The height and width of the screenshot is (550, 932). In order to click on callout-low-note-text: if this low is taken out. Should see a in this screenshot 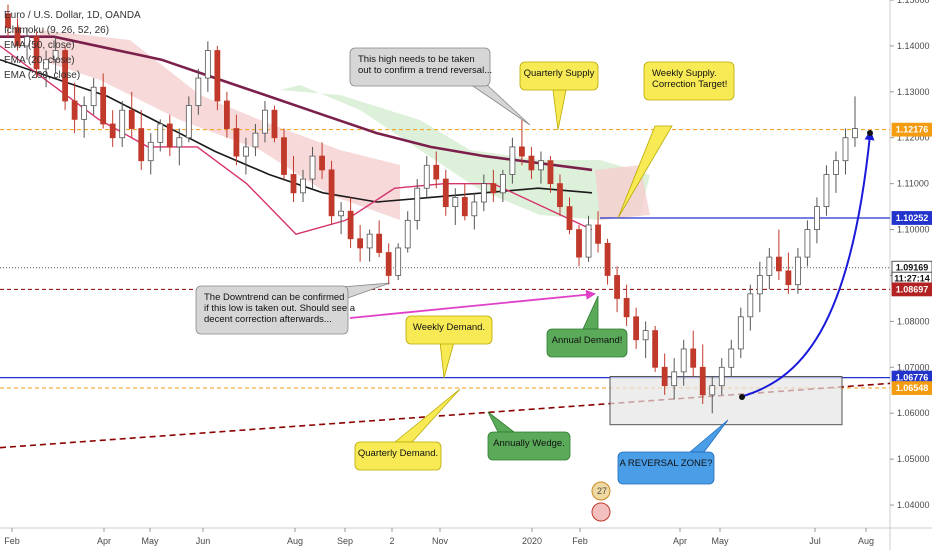, I will do `click(280, 308)`.